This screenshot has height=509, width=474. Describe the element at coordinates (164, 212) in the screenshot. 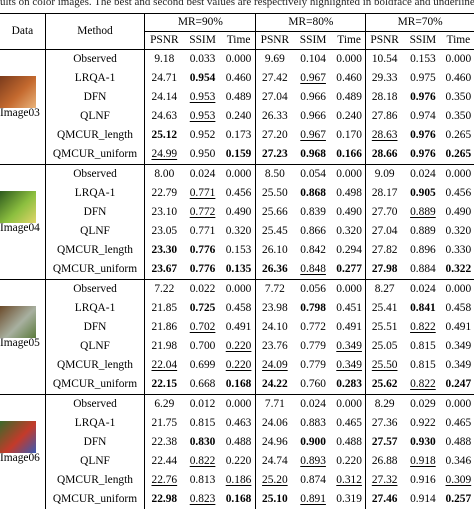

I see `value-cell: 23.10` at that location.